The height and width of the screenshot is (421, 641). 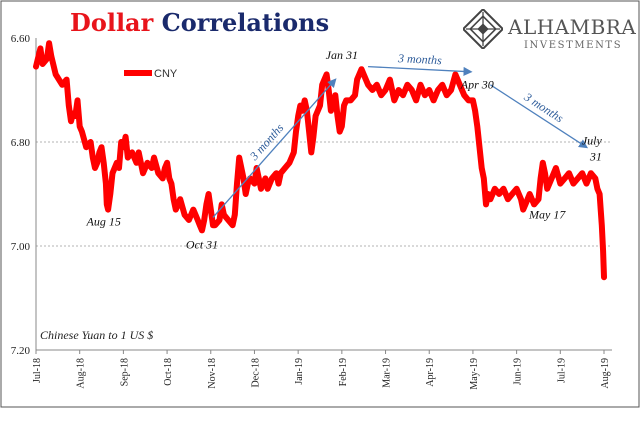 What do you see at coordinates (245, 22) in the screenshot?
I see `chart-title-part2: Correlations` at bounding box center [245, 22].